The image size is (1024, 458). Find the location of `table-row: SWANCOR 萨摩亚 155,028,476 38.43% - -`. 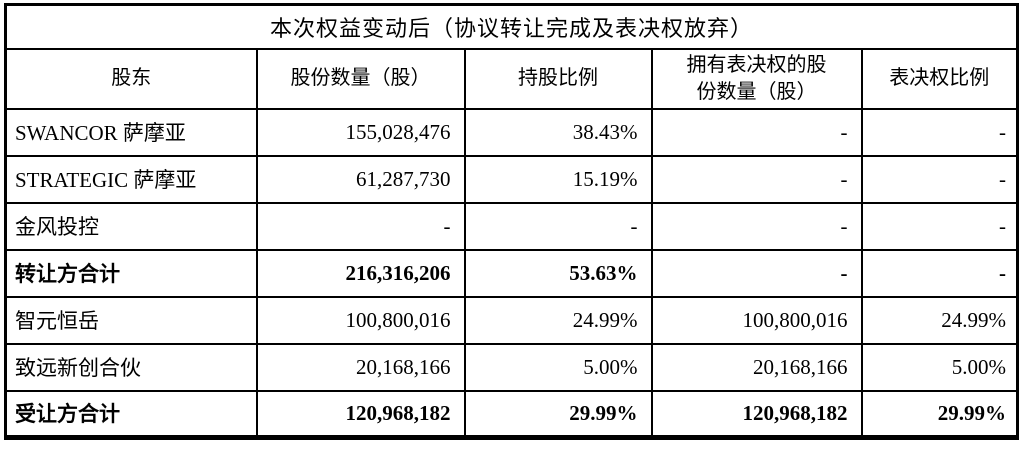

table-row: SWANCOR 萨摩亚 155,028,476 38.43% - - is located at coordinates (511, 132).